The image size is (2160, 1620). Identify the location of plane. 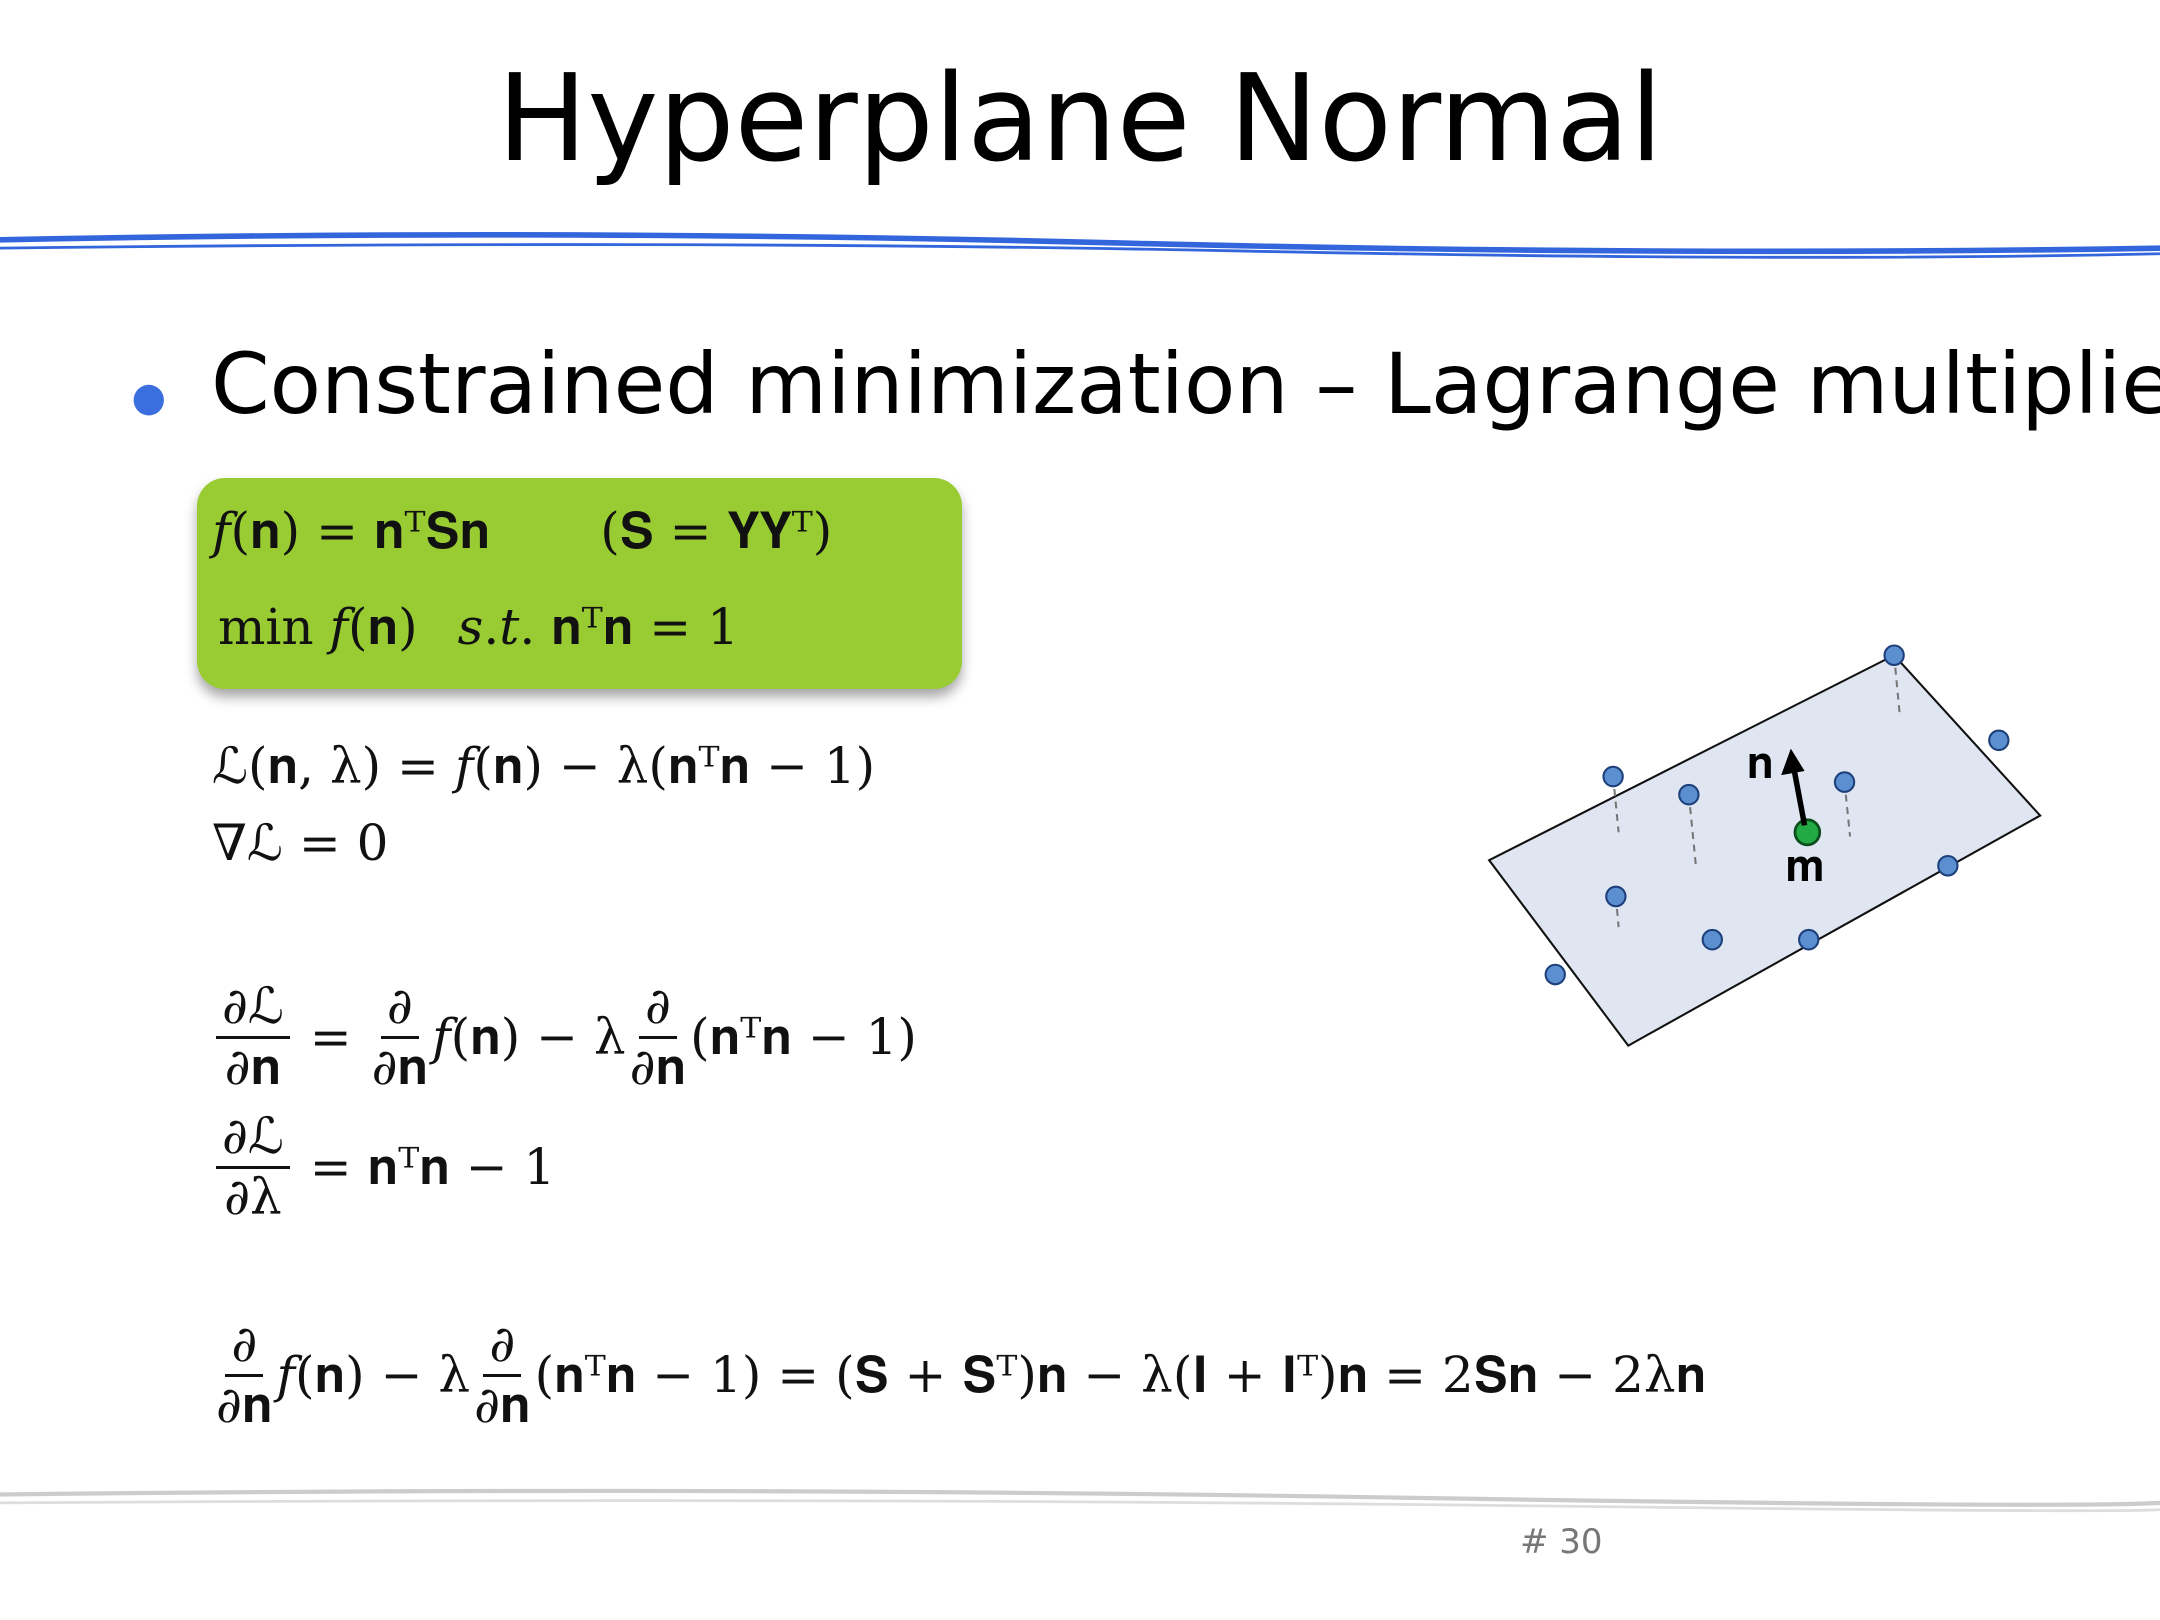
(1764, 850).